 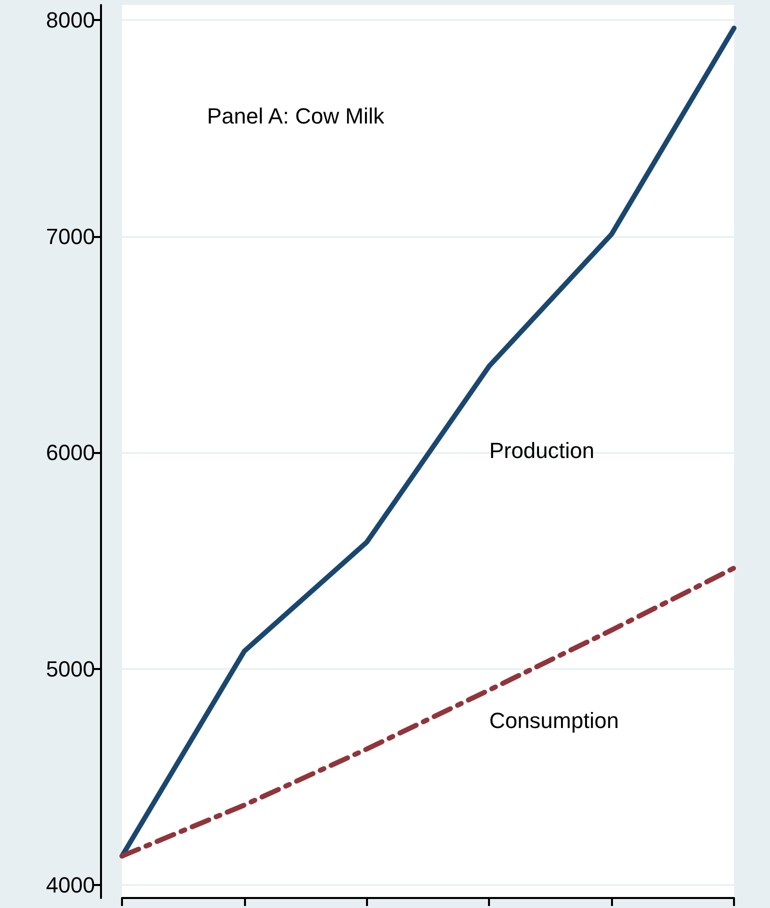 What do you see at coordinates (70, 885) in the screenshot?
I see `y-tick-label: 4000` at bounding box center [70, 885].